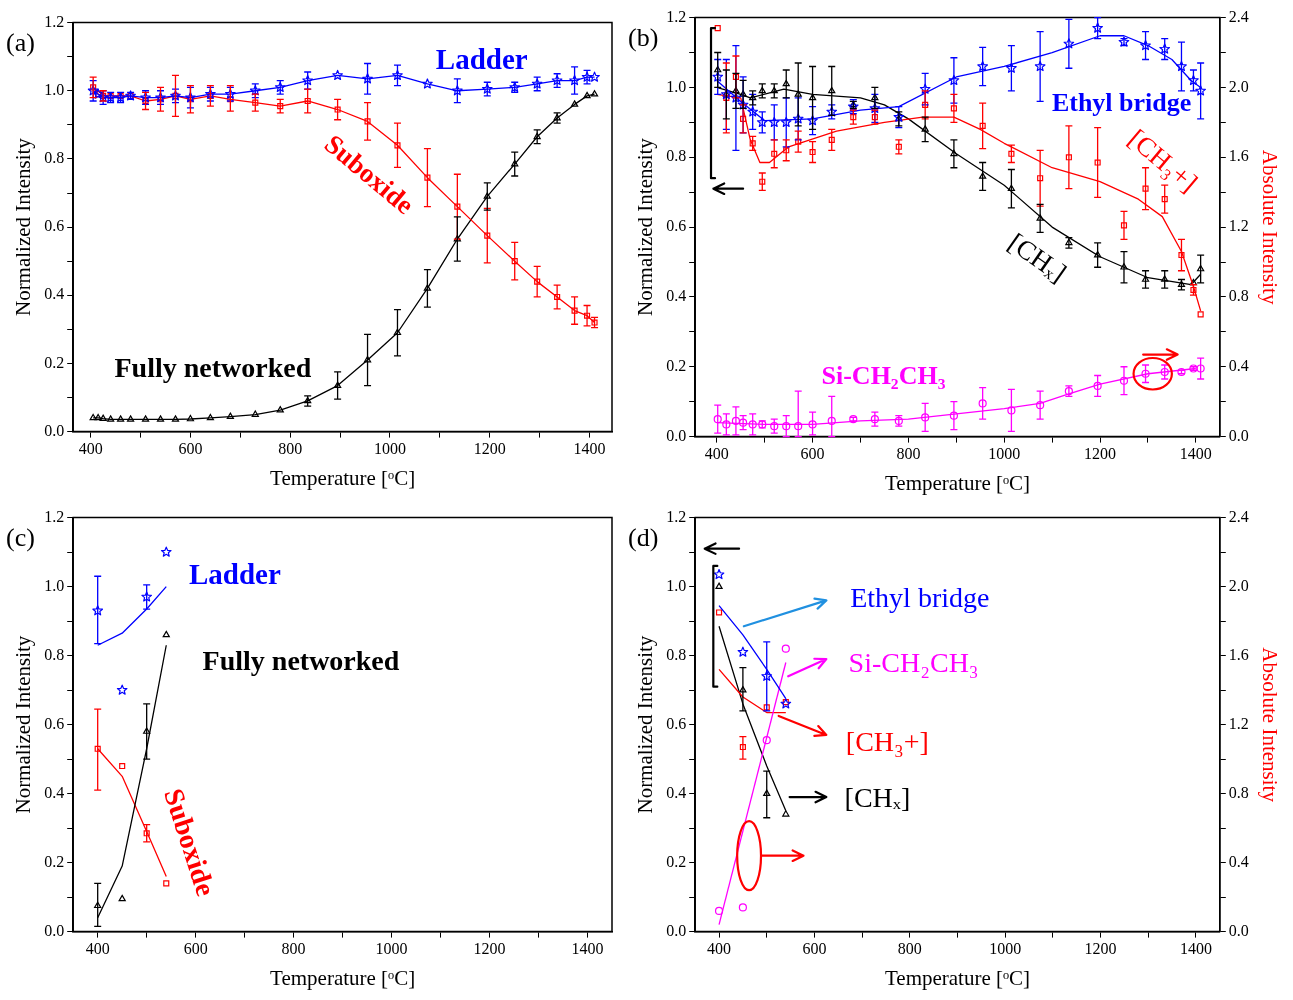 The height and width of the screenshot is (1000, 1293). What do you see at coordinates (1238, 365) in the screenshot?
I see `y2-tick-label: 0.4` at bounding box center [1238, 365].